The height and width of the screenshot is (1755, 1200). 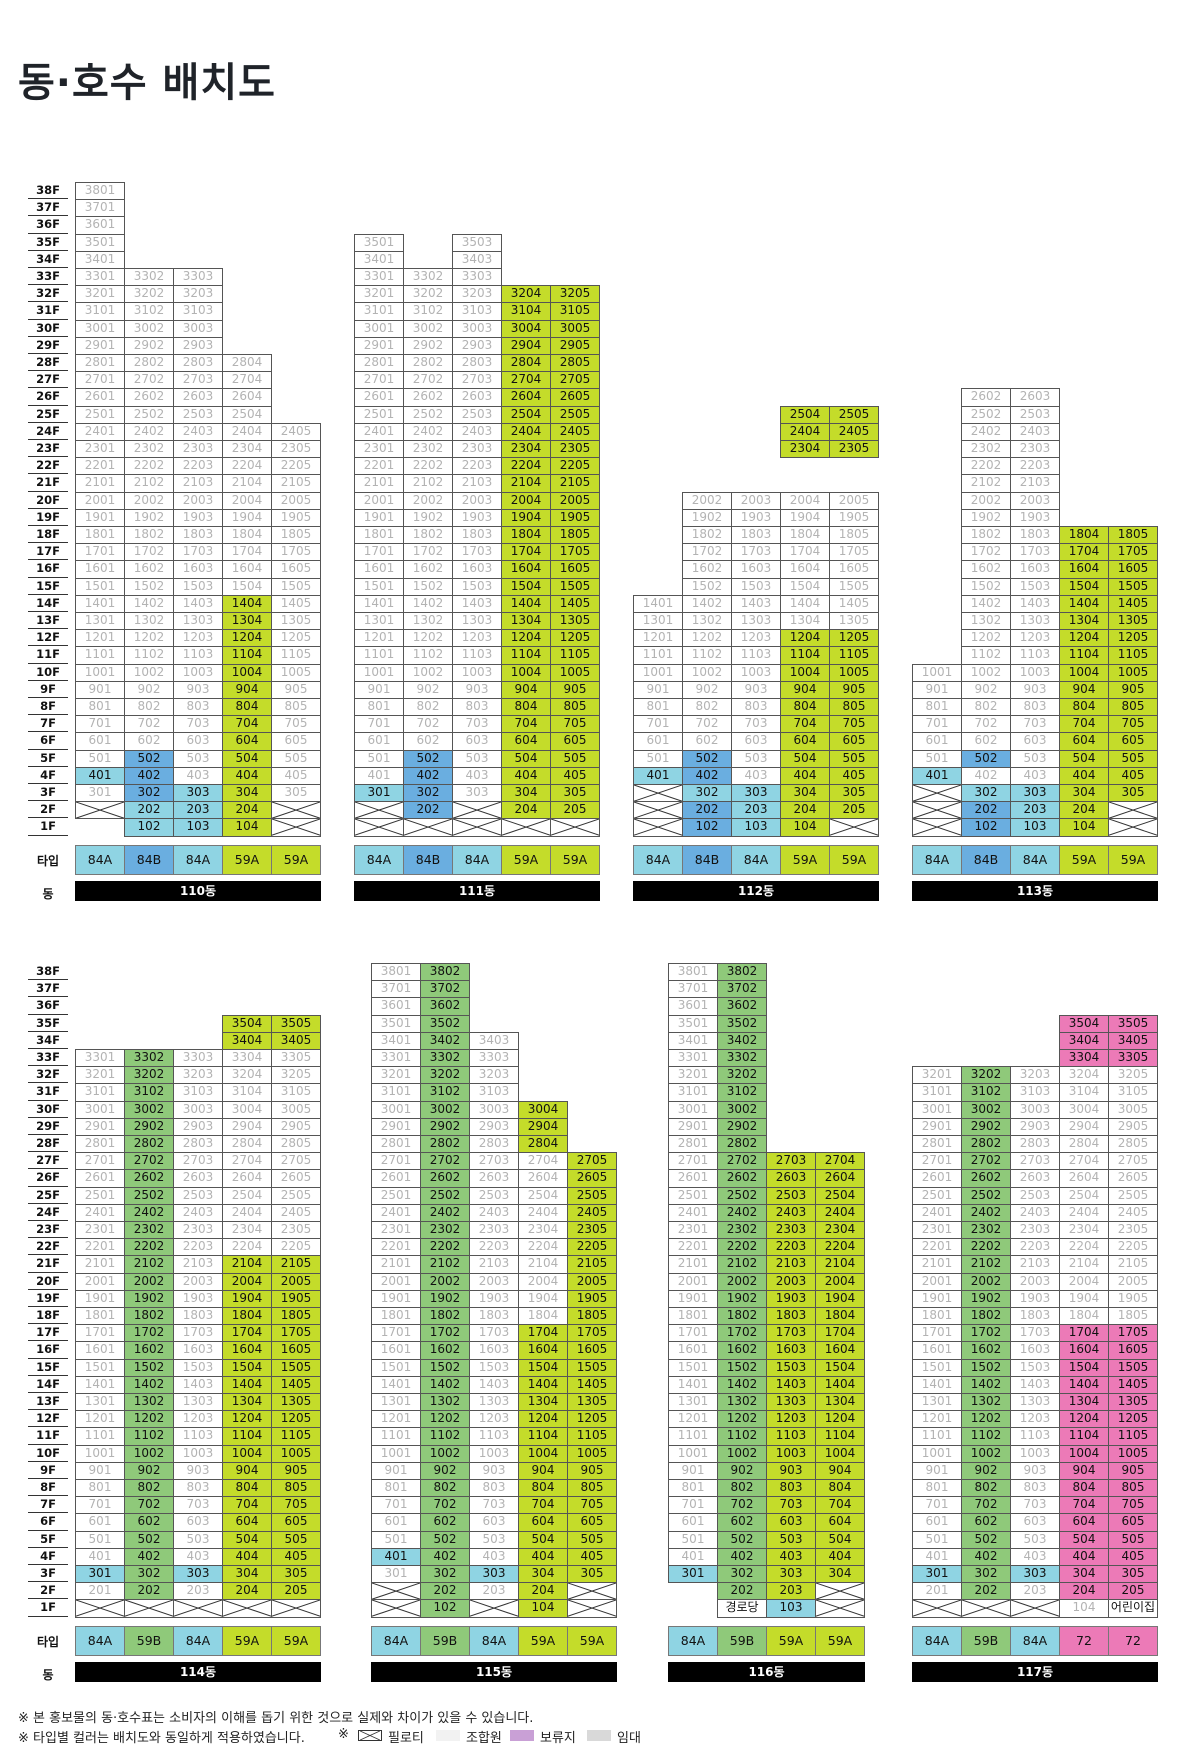 I want to click on floor-label: 12F, so click(x=48, y=638).